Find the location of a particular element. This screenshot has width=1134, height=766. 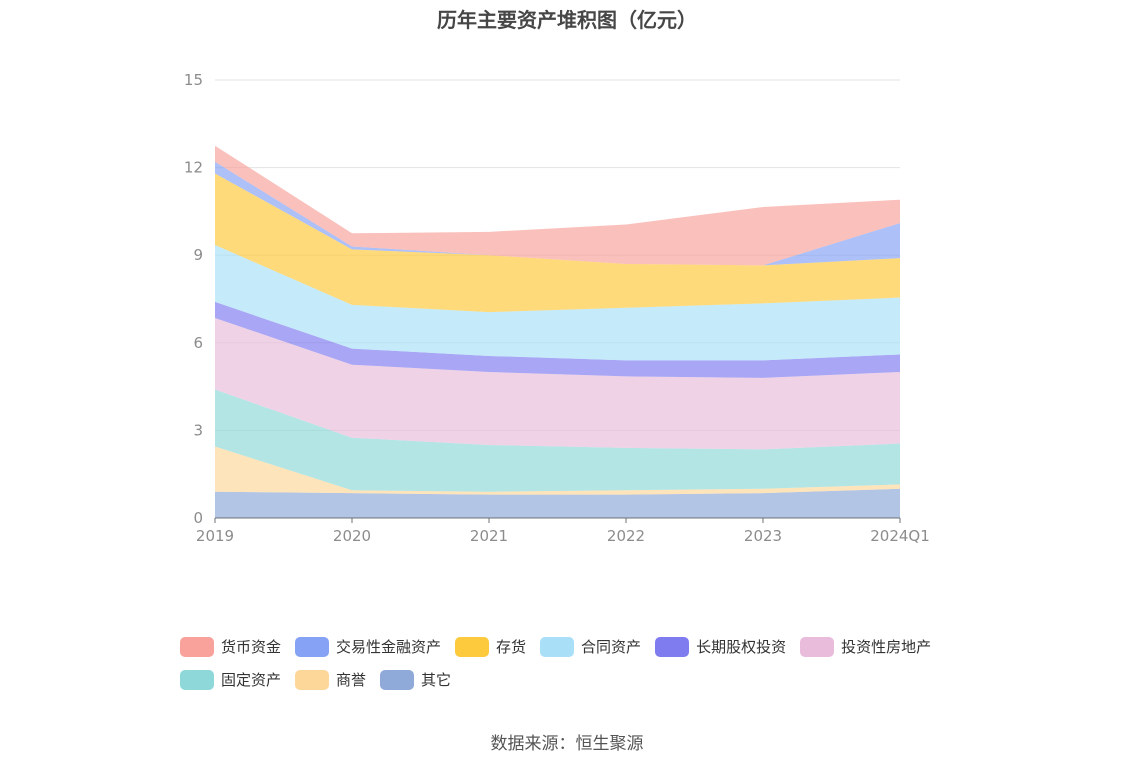

legend-item: 交易性金融资产 is located at coordinates (368, 646).